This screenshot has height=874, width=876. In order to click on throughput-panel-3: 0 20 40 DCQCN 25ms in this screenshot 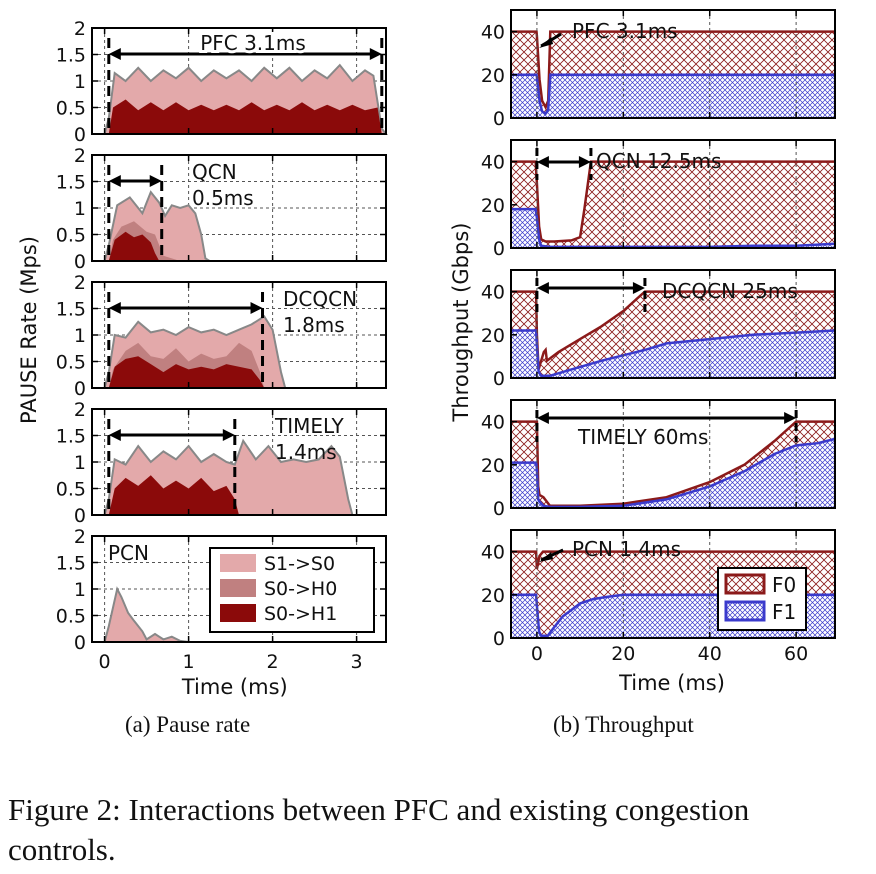, I will do `click(658, 329)`.